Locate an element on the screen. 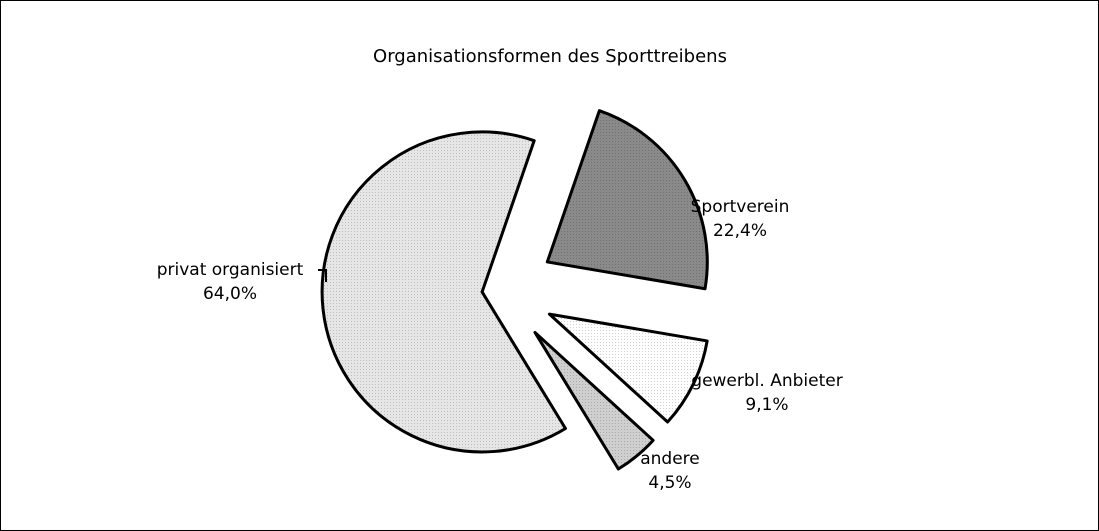  slice-value-label: 9,1% is located at coordinates (766, 405).